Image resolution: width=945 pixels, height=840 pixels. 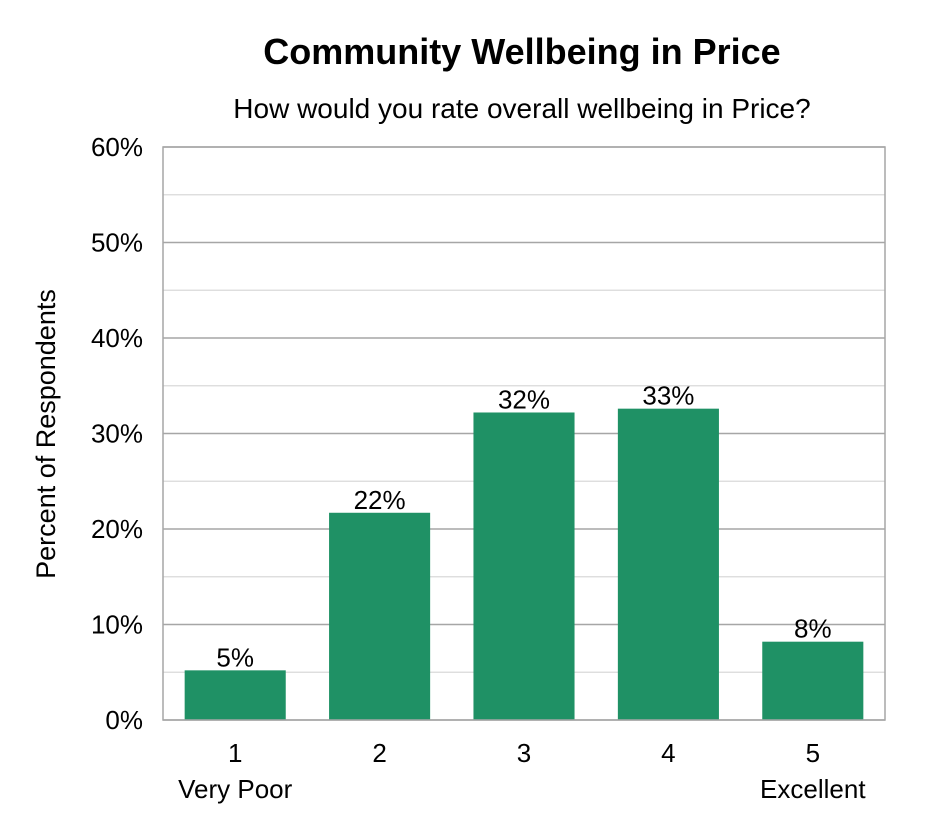 I want to click on x-tick-labels: 1 Very Poor 2 3 4 5 Excellent, so click(x=522, y=771).